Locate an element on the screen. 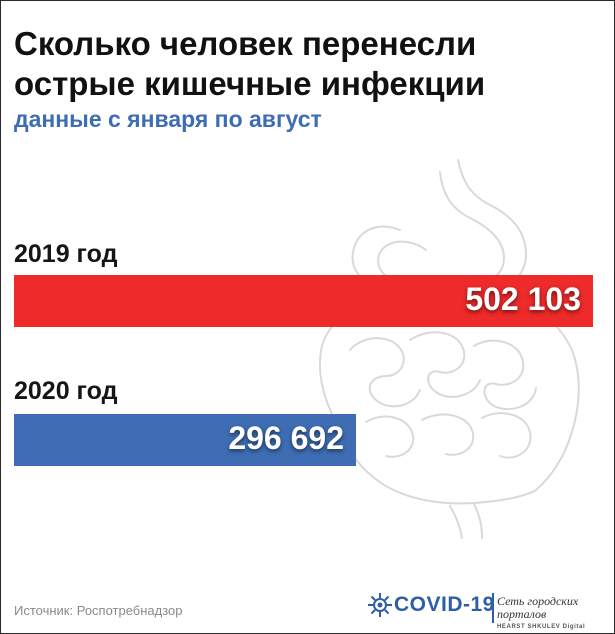 The height and width of the screenshot is (634, 615). virus-icon is located at coordinates (380, 605).